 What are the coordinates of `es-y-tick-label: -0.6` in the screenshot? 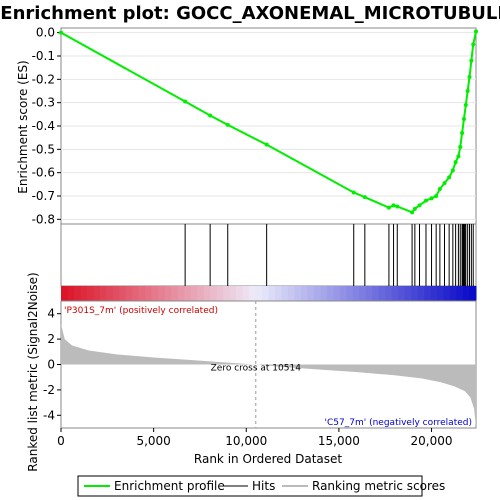 It's located at (43, 173).